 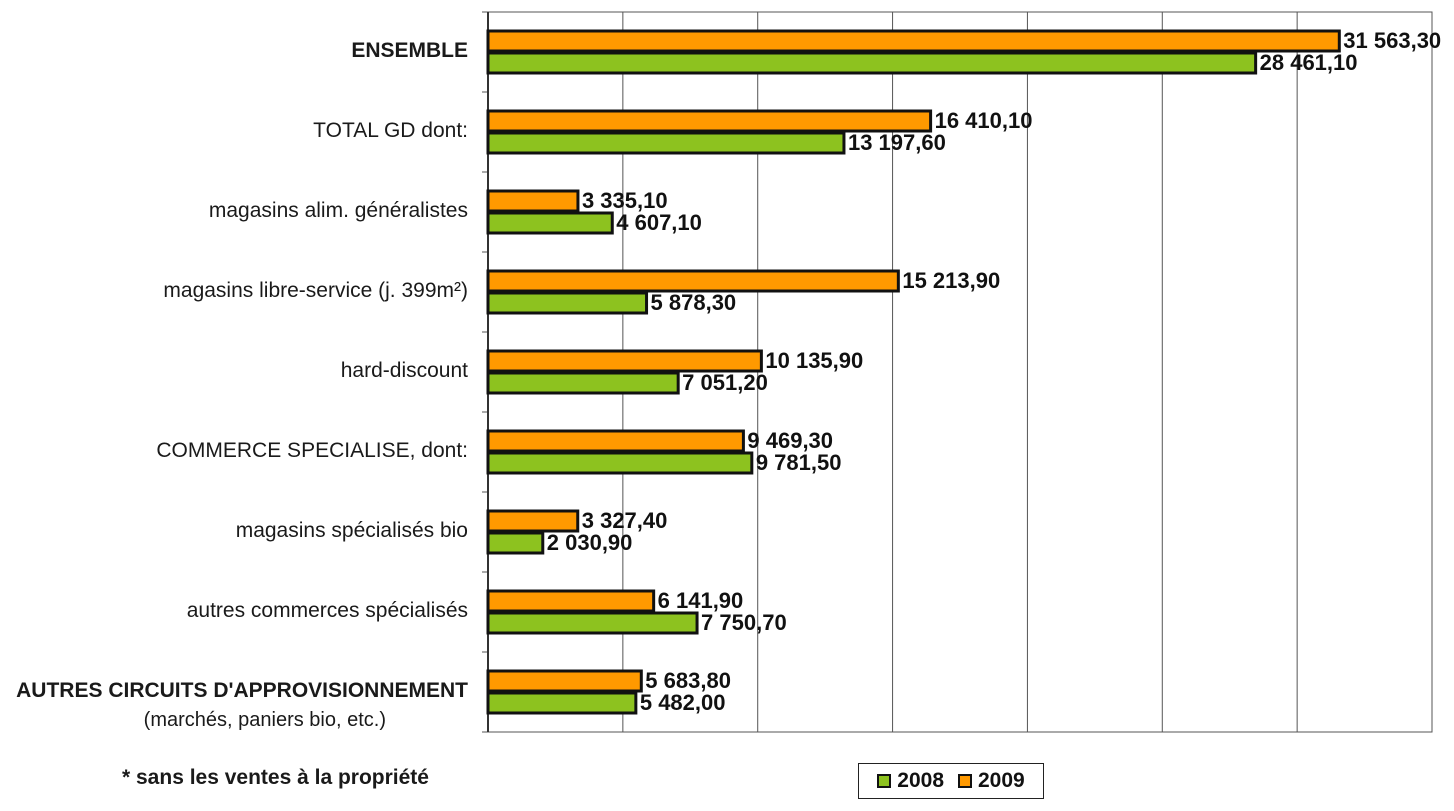 I want to click on category-label: magasins libre-service (j. 399m²), so click(x=315, y=290).